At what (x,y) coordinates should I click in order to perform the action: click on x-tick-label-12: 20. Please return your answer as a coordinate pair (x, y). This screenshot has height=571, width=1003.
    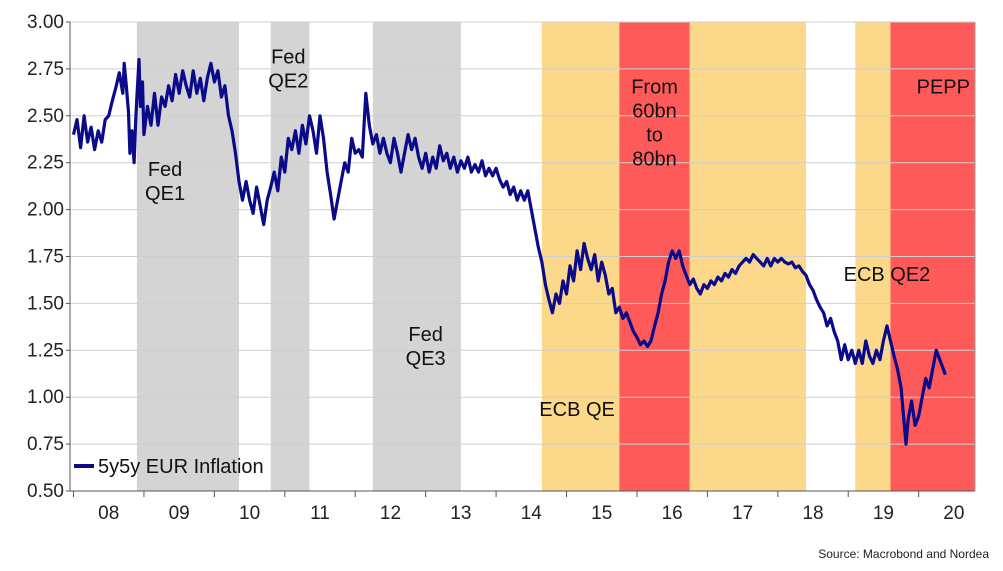
    Looking at the image, I should click on (953, 513).